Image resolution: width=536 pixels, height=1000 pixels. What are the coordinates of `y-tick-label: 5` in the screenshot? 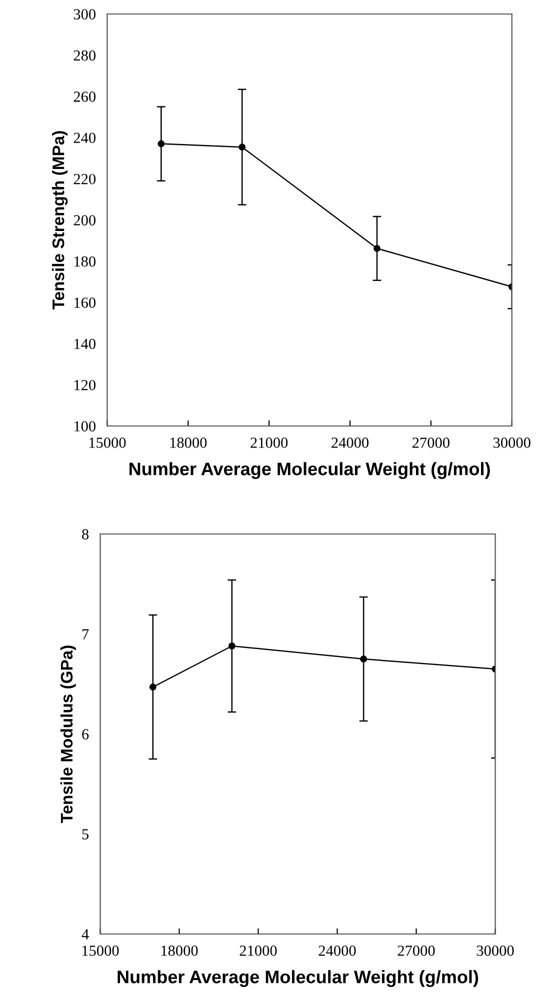 It's located at (85, 834).